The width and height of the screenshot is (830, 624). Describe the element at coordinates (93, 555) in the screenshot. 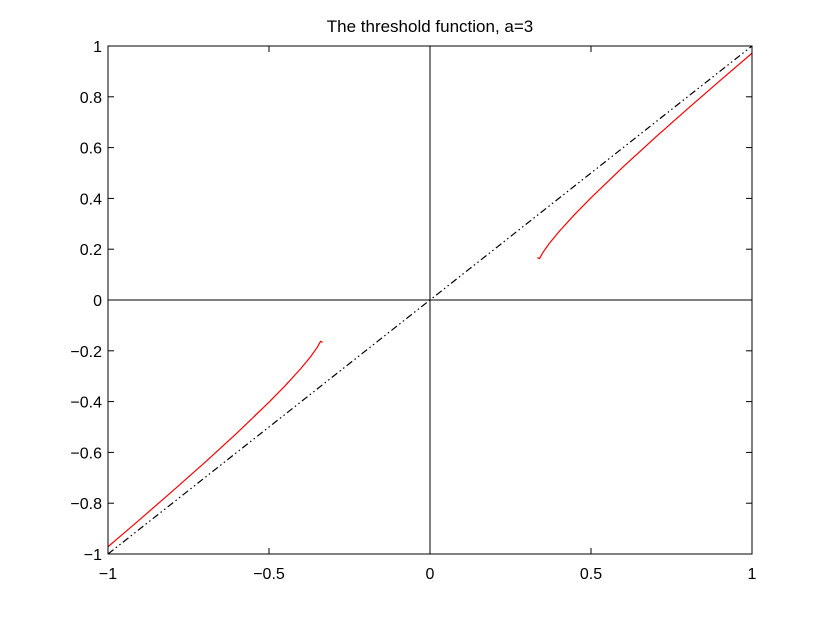

I see `y-tick-label: −1` at that location.